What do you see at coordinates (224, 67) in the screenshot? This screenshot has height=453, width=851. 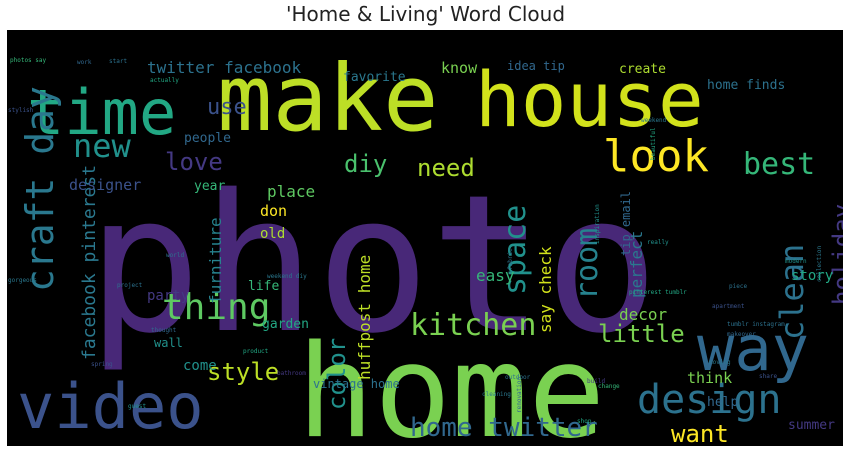 I see `word-twitter-facebook: twitter facebook` at bounding box center [224, 67].